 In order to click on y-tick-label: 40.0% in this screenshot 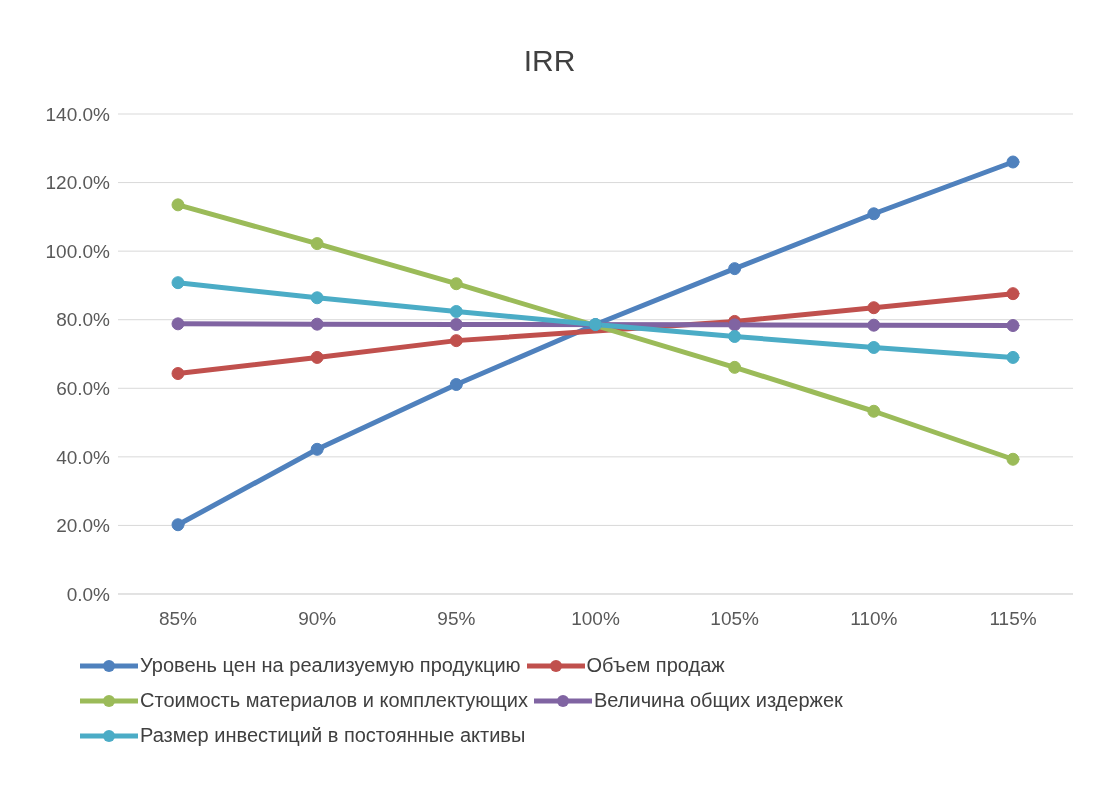, I will do `click(83, 457)`.